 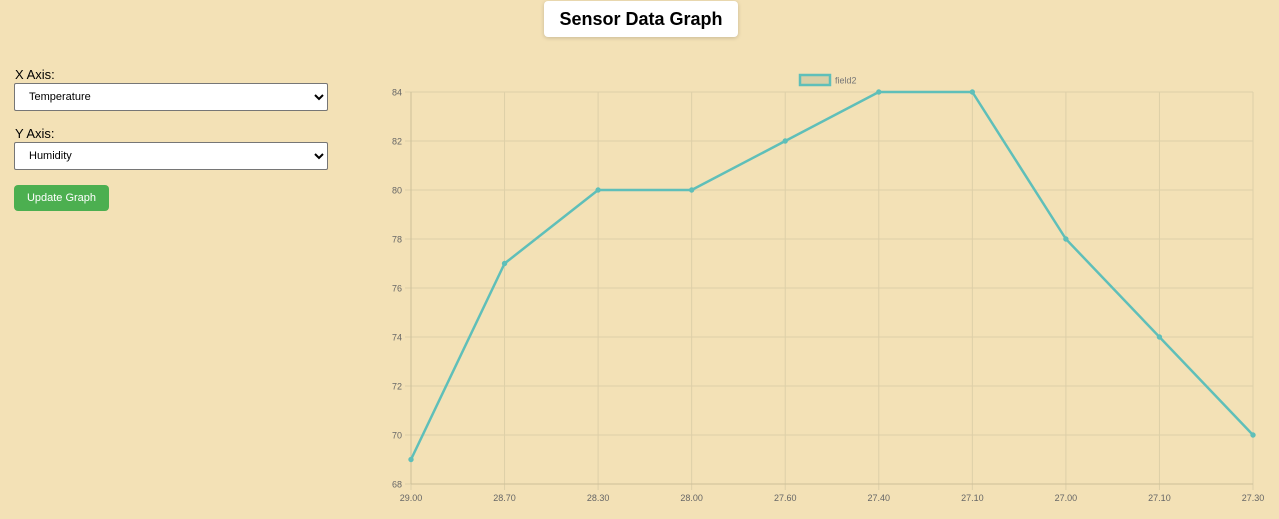 What do you see at coordinates (397, 338) in the screenshot?
I see `y-tick-label: 74` at bounding box center [397, 338].